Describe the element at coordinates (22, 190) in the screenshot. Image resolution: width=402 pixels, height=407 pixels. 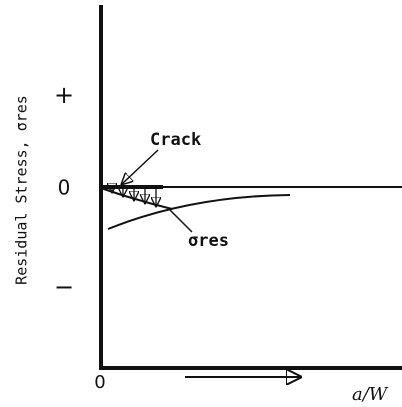
I see `y-axis-label: Residual Stress, σres` at that location.